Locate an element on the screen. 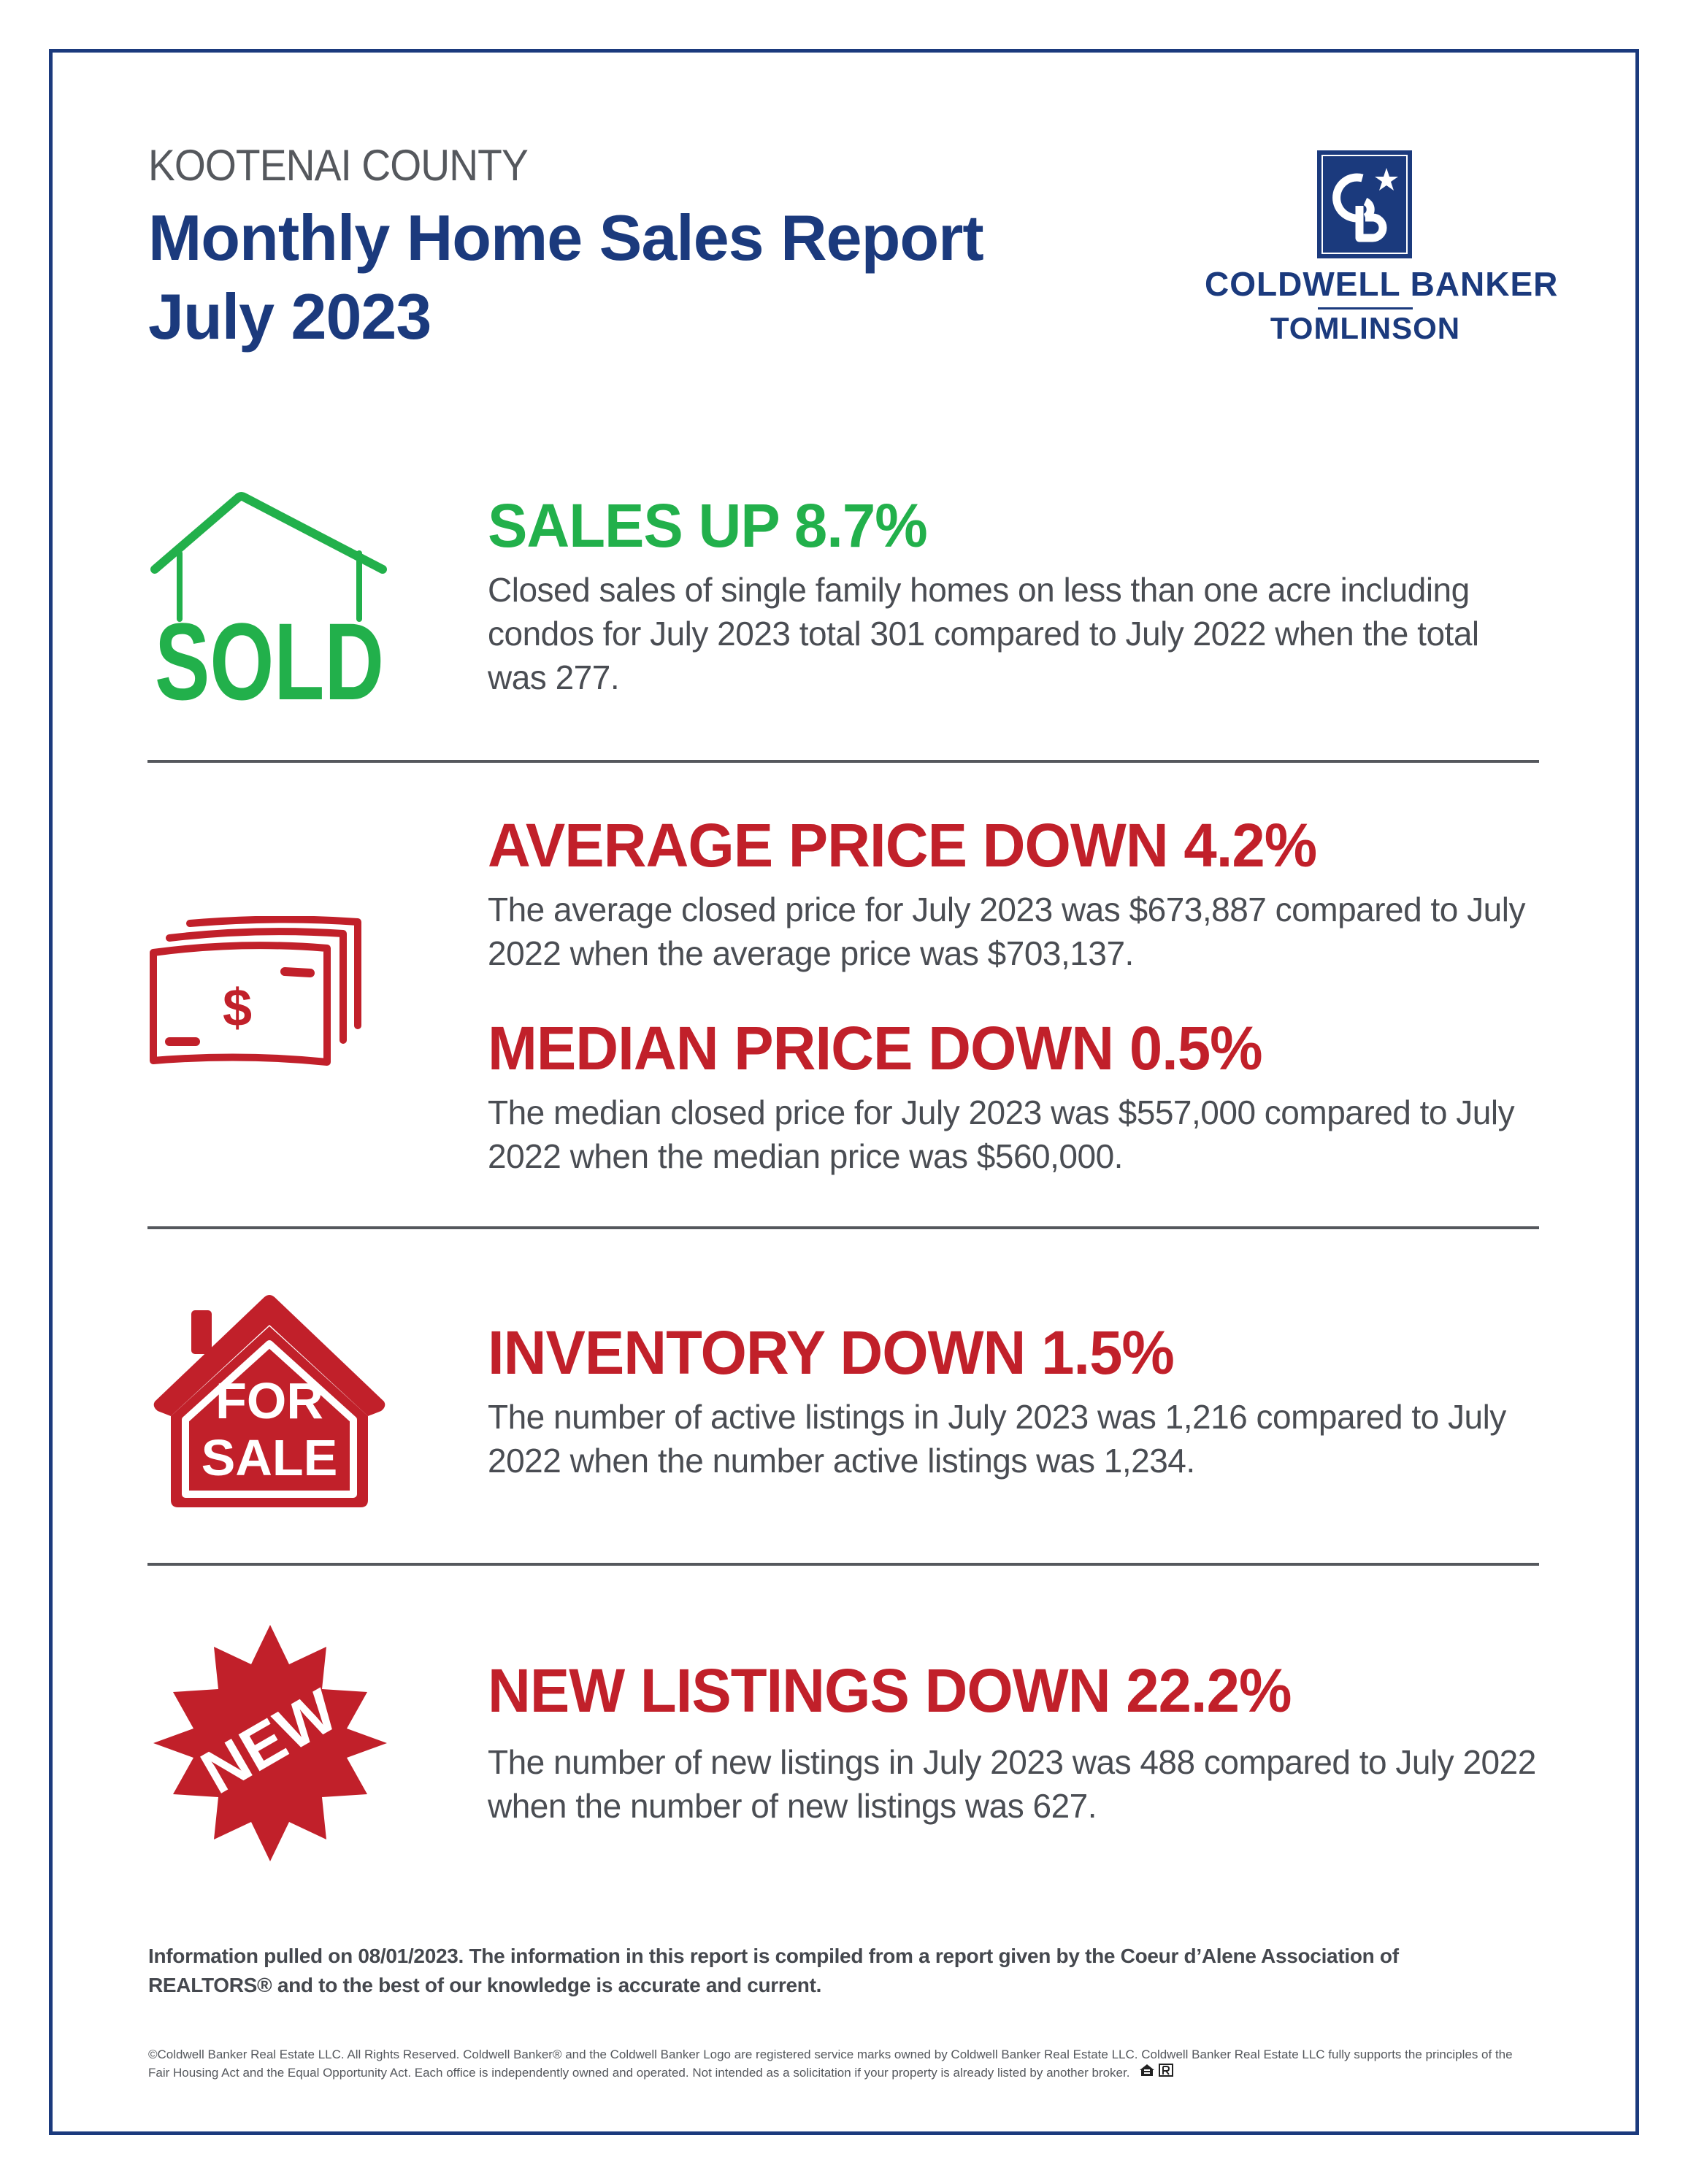 The image size is (1688, 2184). logo-brand-name: COLDWELL BANKER is located at coordinates (1382, 284).